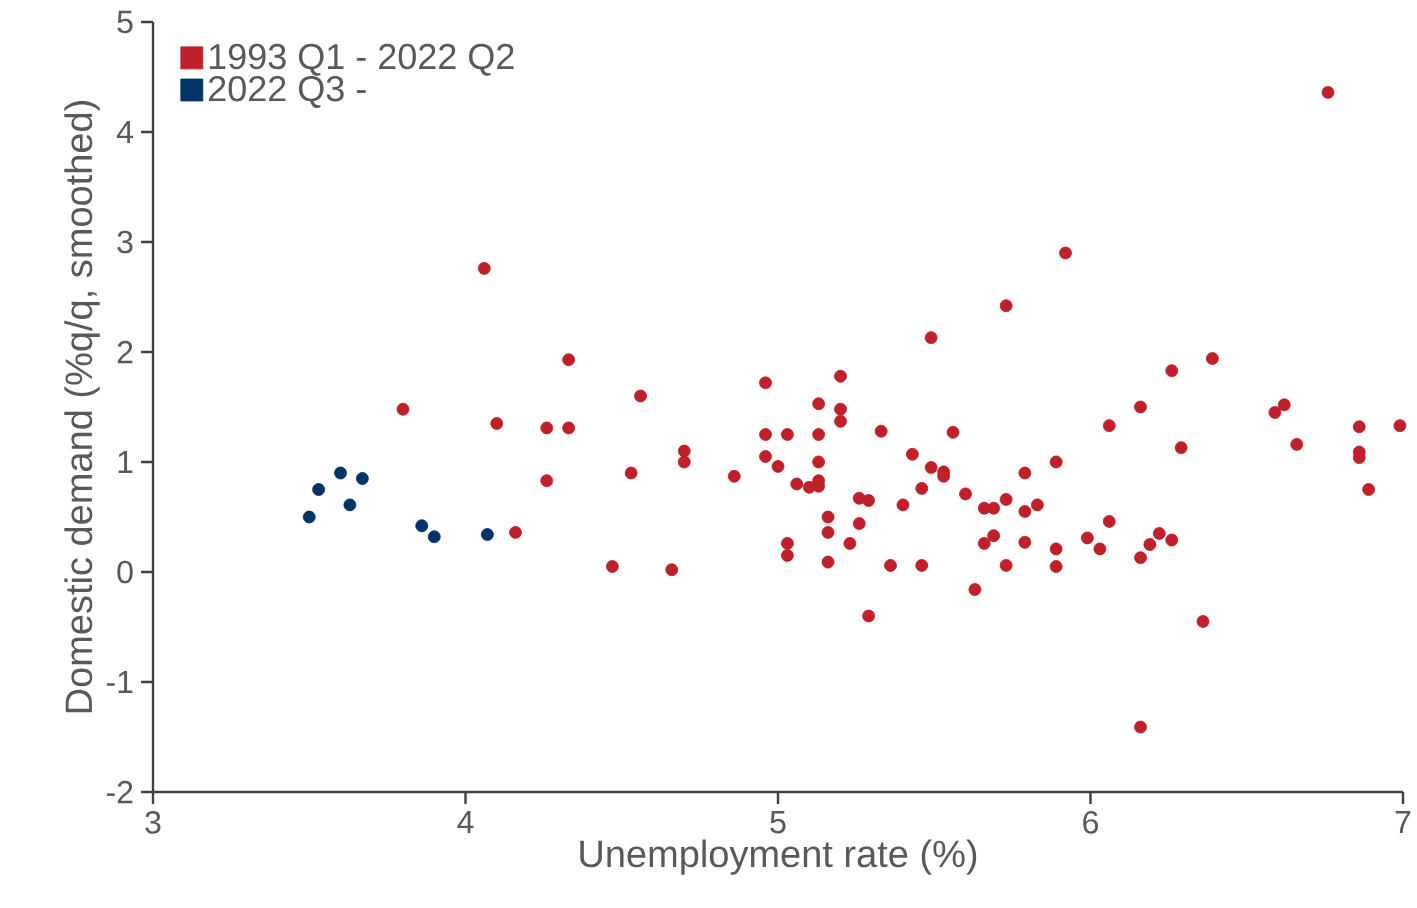  I want to click on y-tick-label: 1, so click(125, 461).